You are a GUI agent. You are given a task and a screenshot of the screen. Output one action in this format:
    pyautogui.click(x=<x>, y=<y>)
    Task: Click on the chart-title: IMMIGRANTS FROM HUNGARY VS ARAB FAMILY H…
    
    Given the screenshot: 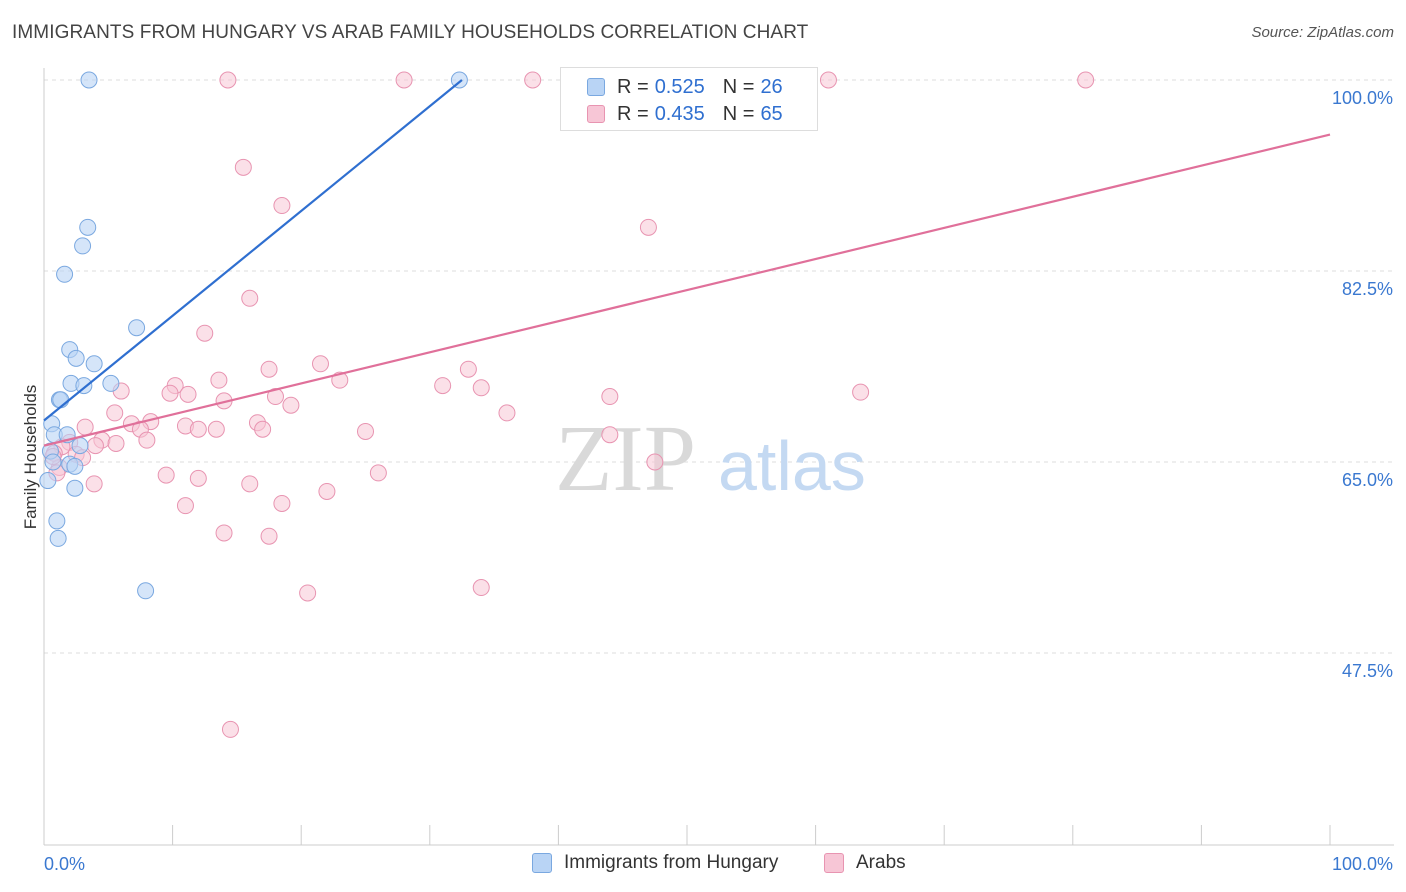 What is the action you would take?
    pyautogui.click(x=410, y=32)
    